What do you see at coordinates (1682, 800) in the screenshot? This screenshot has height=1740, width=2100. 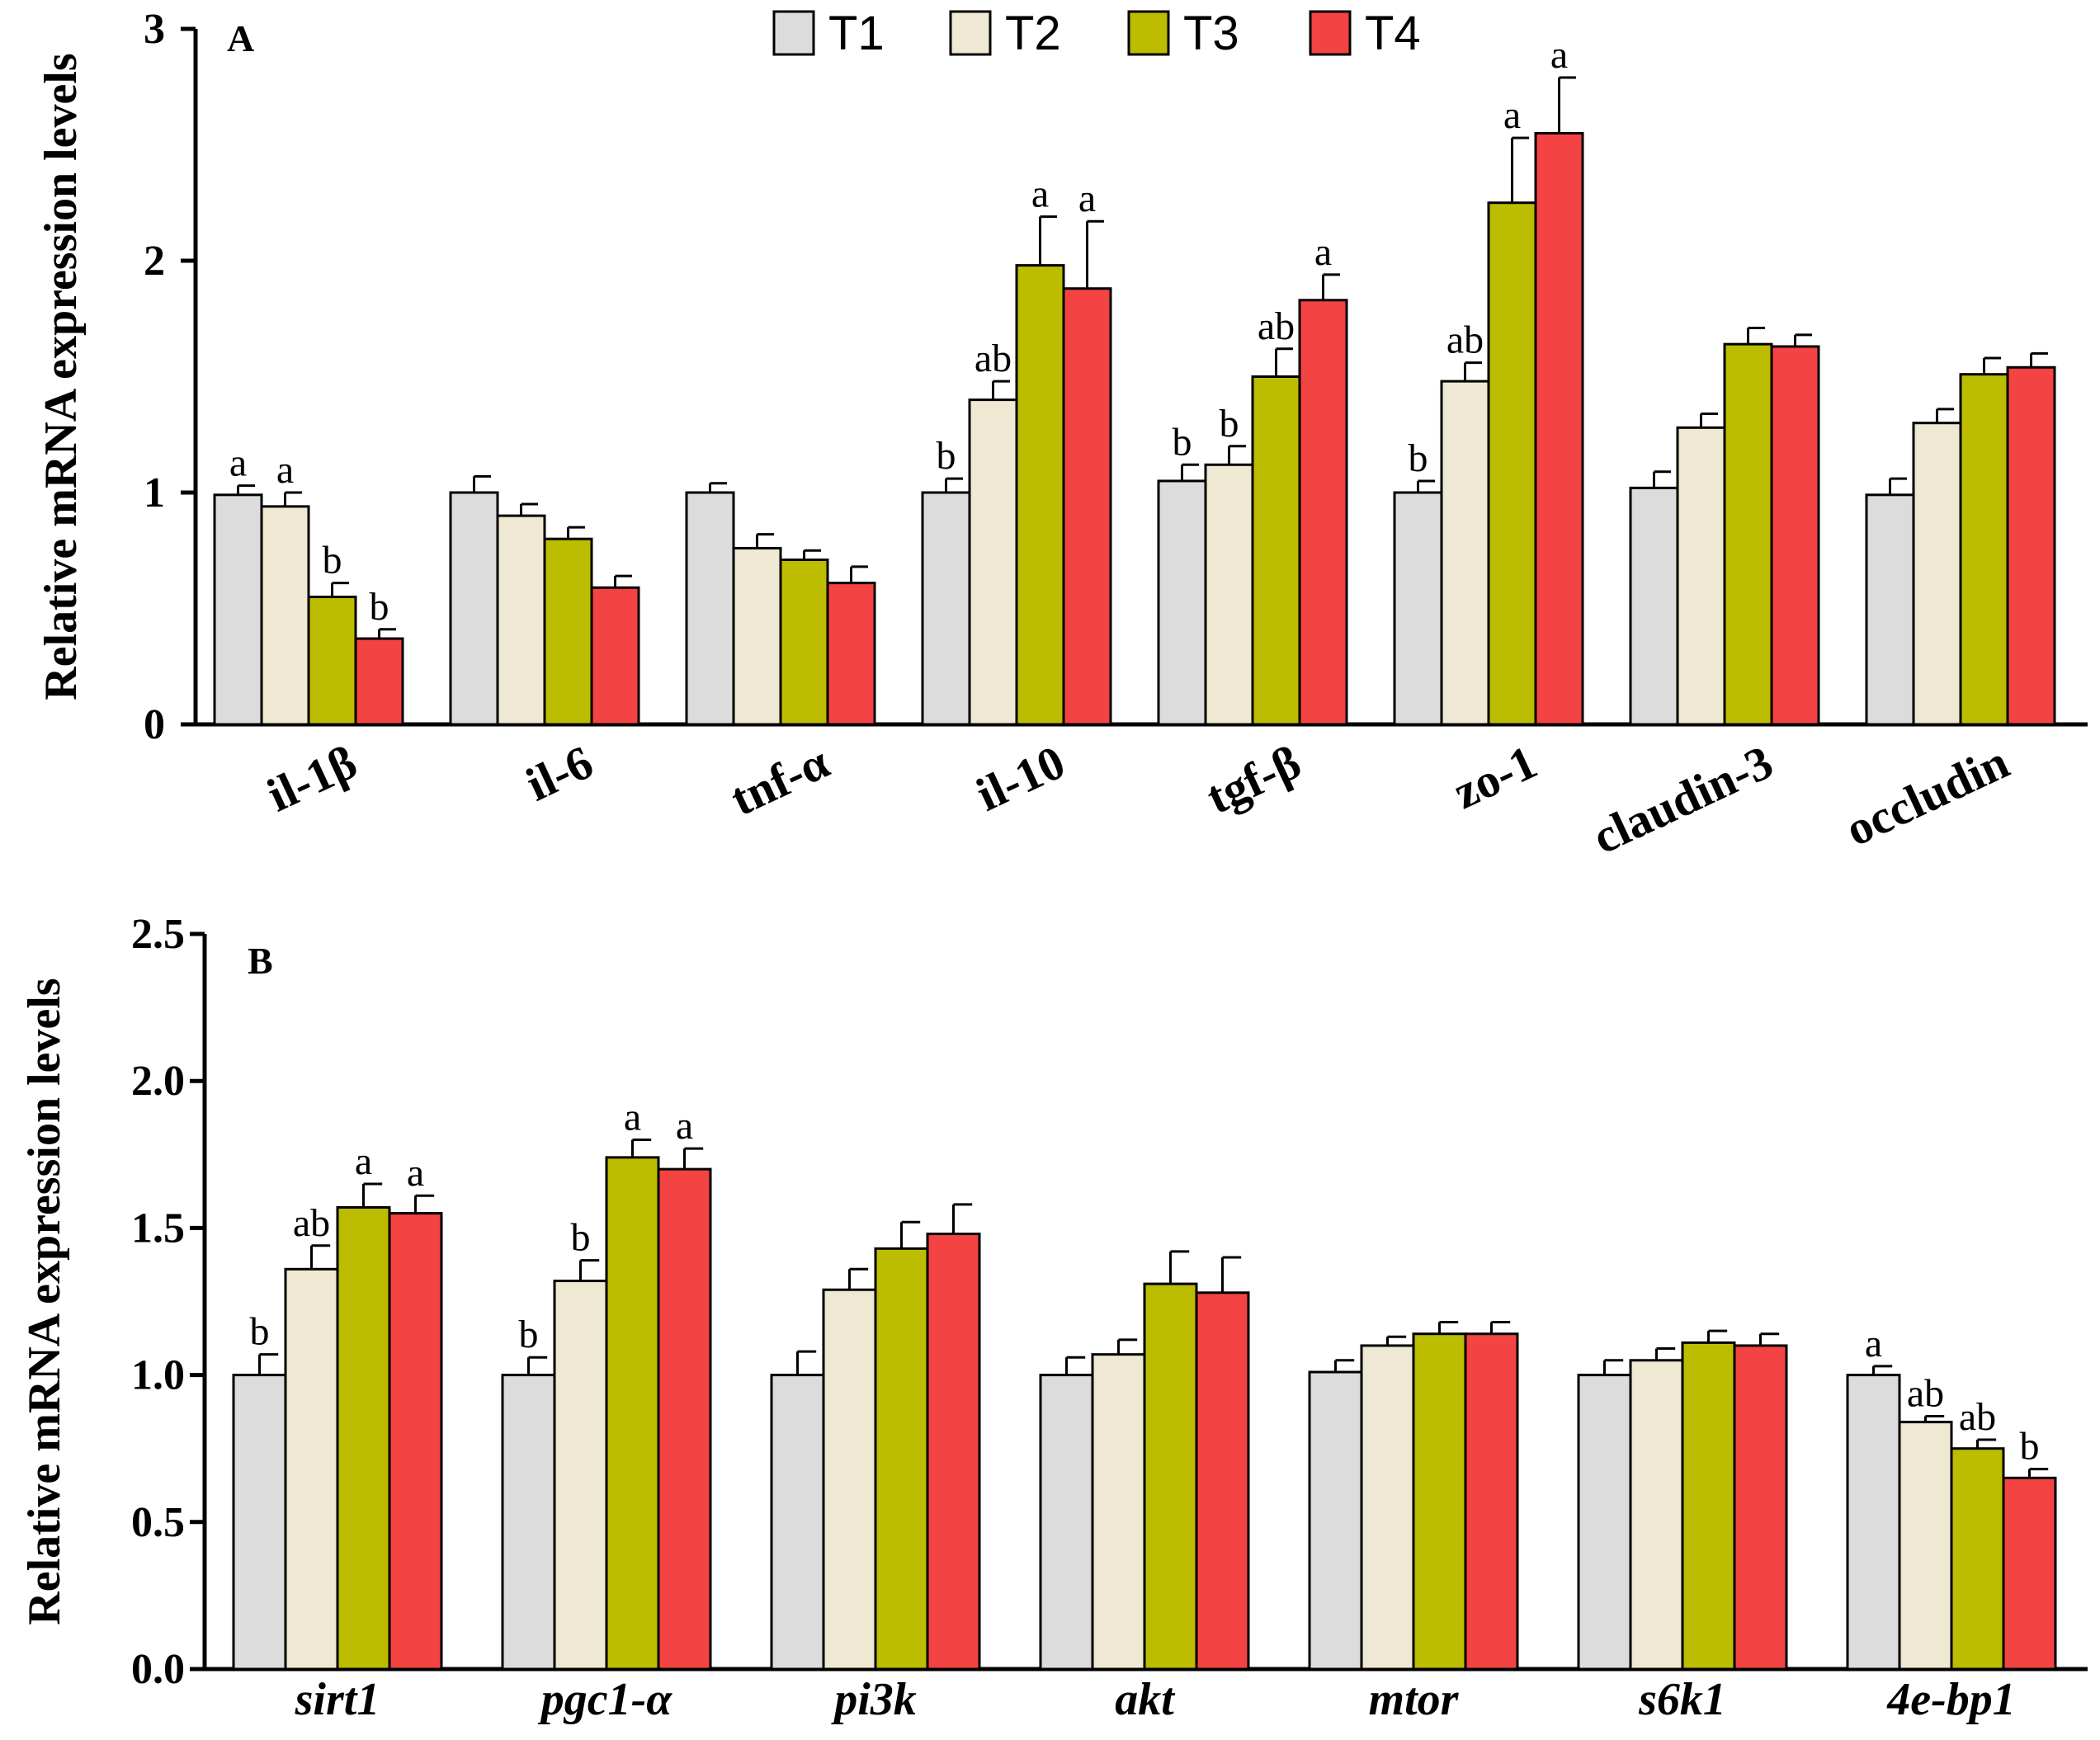 I see `x-tick-label: claudin-3` at bounding box center [1682, 800].